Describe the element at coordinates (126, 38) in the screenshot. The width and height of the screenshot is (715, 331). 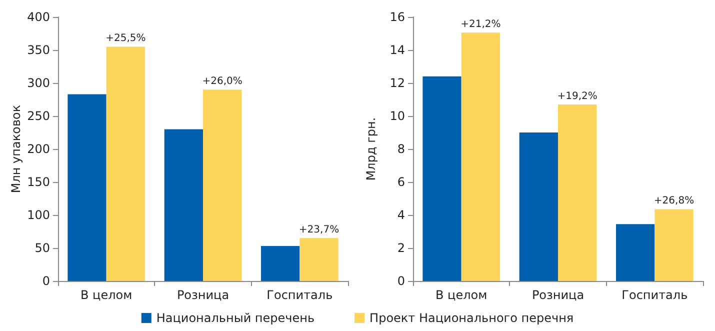
I see `annotation: +25,5%` at that location.